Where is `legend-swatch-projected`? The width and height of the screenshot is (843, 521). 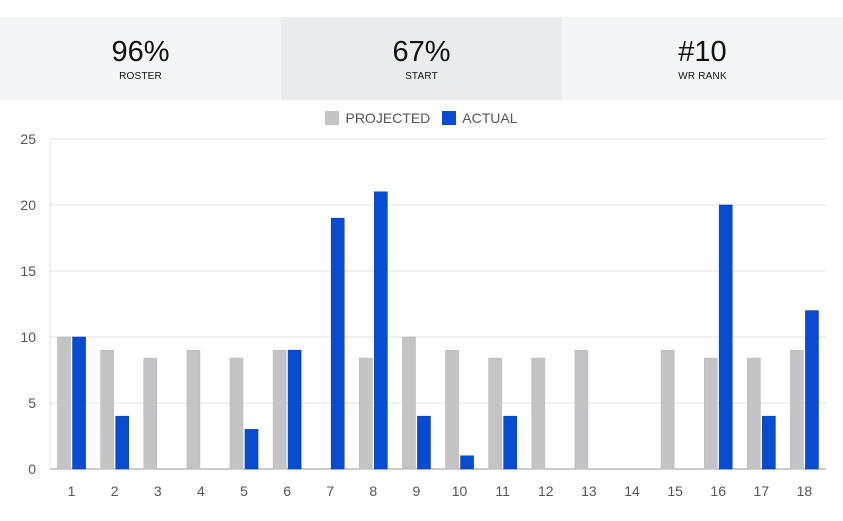
legend-swatch-projected is located at coordinates (332, 118).